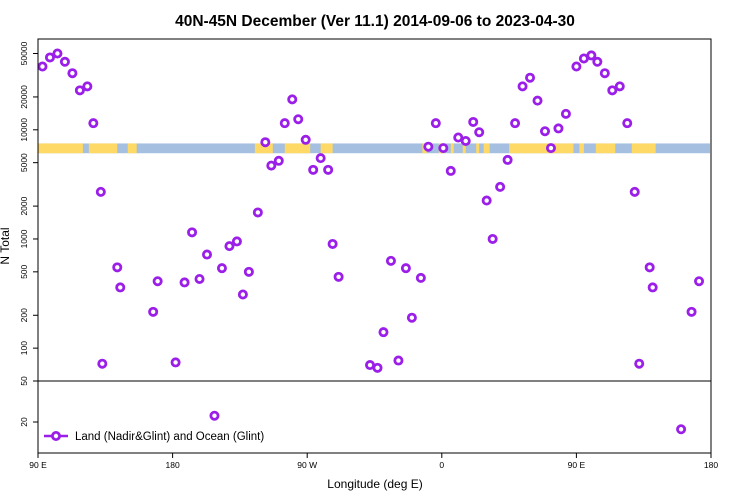 The height and width of the screenshot is (500, 750). What do you see at coordinates (24, 53) in the screenshot?
I see `y-tick-label: 50000` at bounding box center [24, 53].